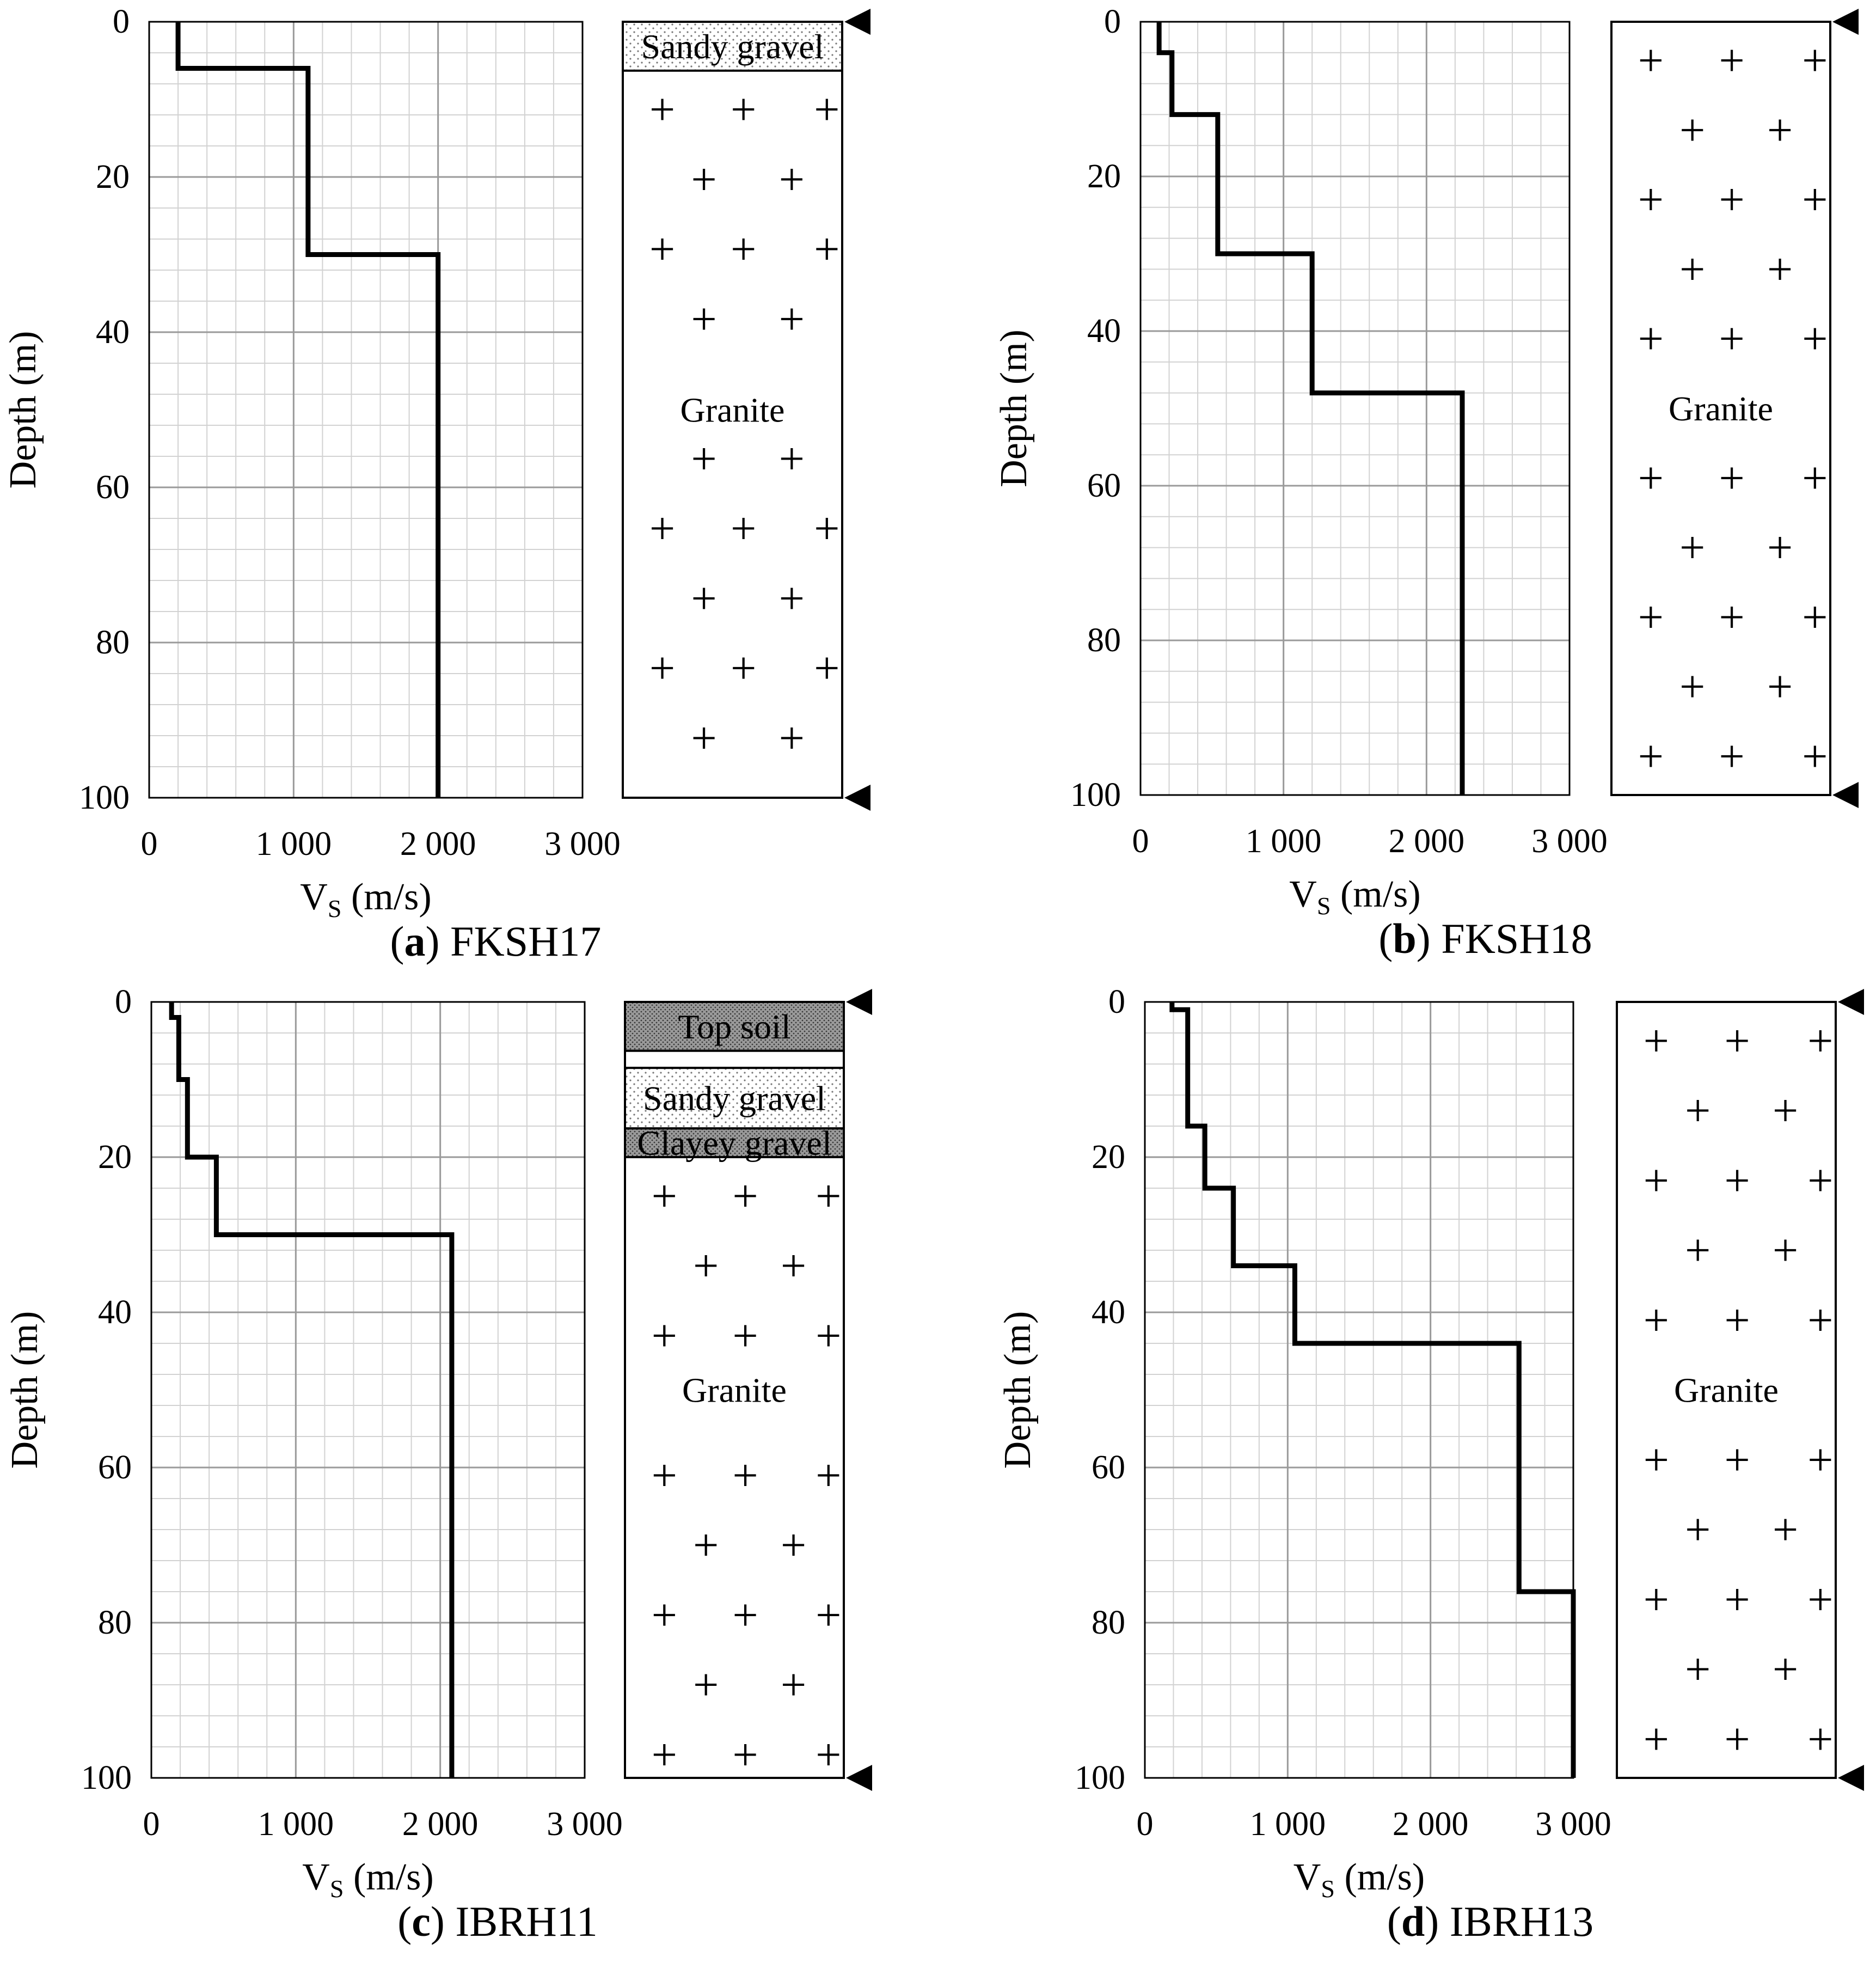 This screenshot has width=1876, height=1981. Describe the element at coordinates (415, 942) in the screenshot. I see `caption-letter: a` at that location.